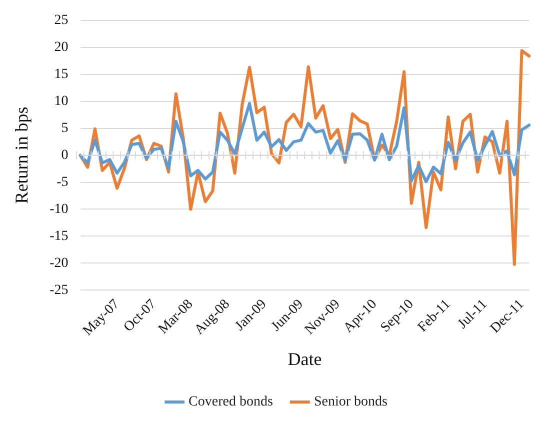 The width and height of the screenshot is (547, 423). I want to click on legend-label: Covered bonds, so click(230, 402).